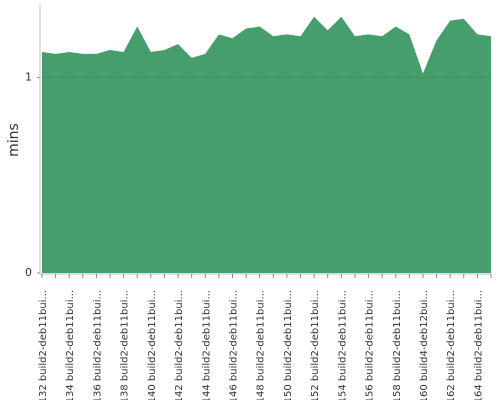 Image resolution: width=500 pixels, height=404 pixels. What do you see at coordinates (28, 76) in the screenshot?
I see `y-tick-label: 1` at bounding box center [28, 76].